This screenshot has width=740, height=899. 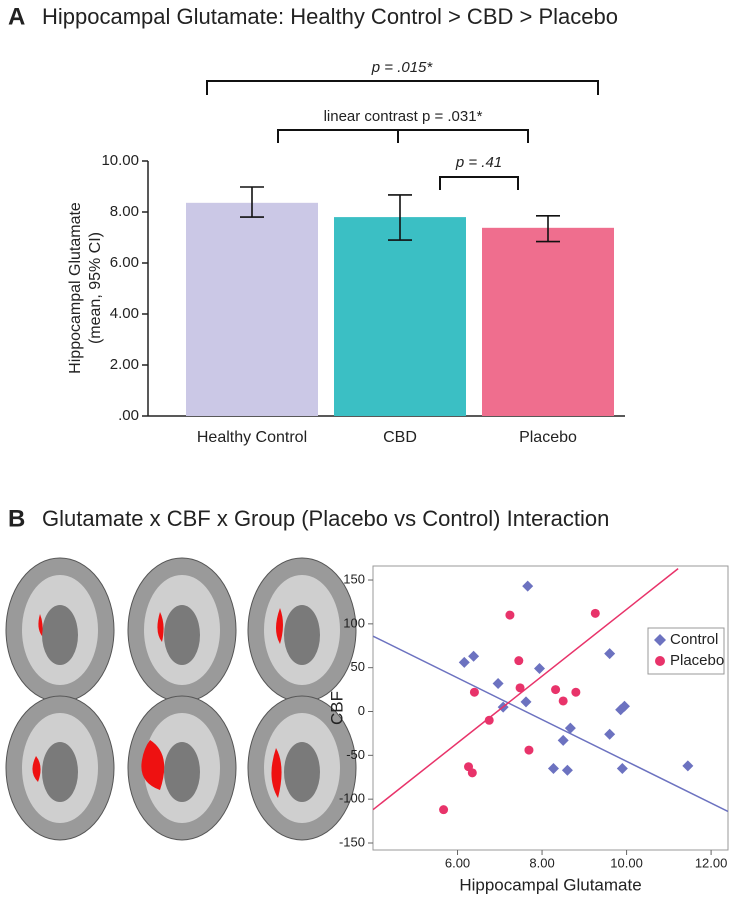 What do you see at coordinates (457, 862) in the screenshot?
I see `x-tick-label: 6.00` at bounding box center [457, 862].